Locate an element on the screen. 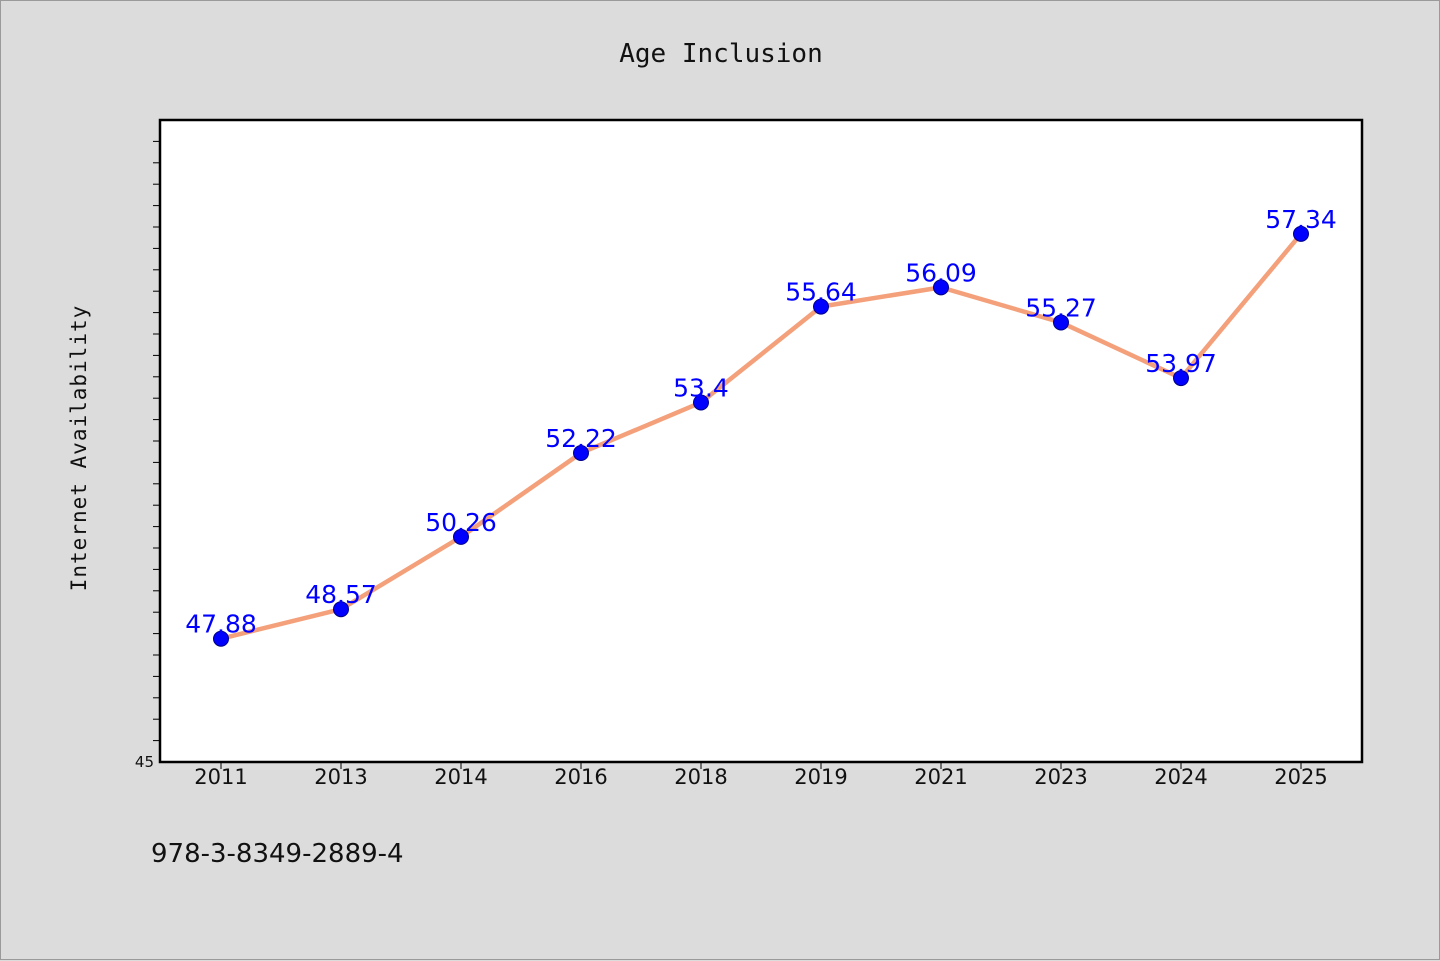 This screenshot has width=1440, height=961. chart-title: Age Inclusion is located at coordinates (721, 54).